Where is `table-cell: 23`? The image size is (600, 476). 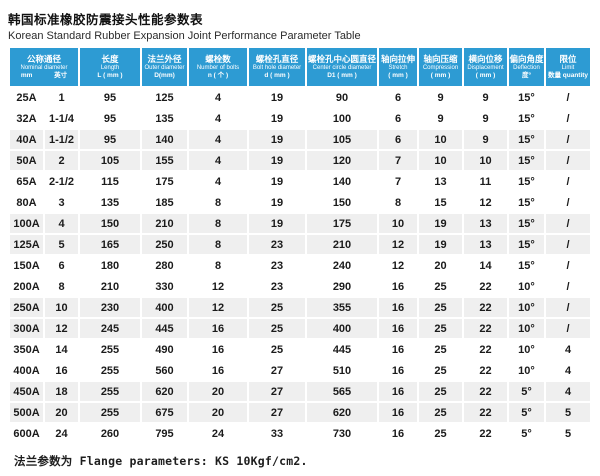 table-cell: 23 is located at coordinates (277, 286).